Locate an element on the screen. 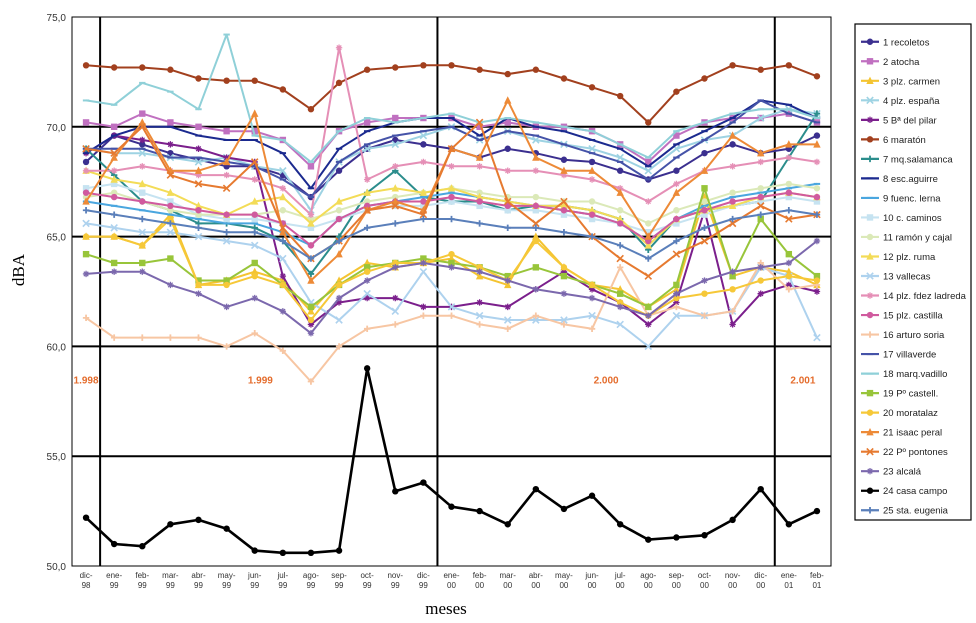 The width and height of the screenshot is (976, 623). legend-entry: 13 vallecas is located at coordinates (907, 277).